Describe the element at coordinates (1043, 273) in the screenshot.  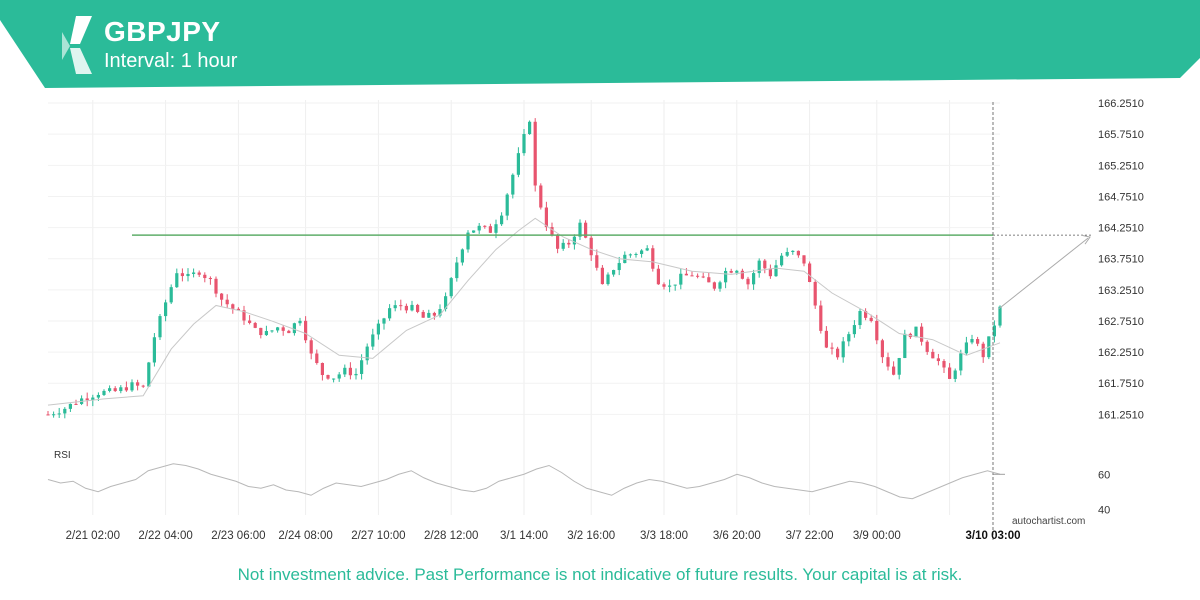
I see `projection-arrow` at that location.